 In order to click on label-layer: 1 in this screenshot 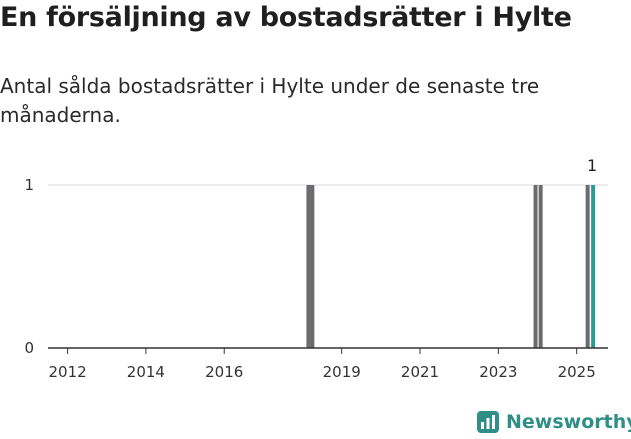, I will do `click(592, 165)`.